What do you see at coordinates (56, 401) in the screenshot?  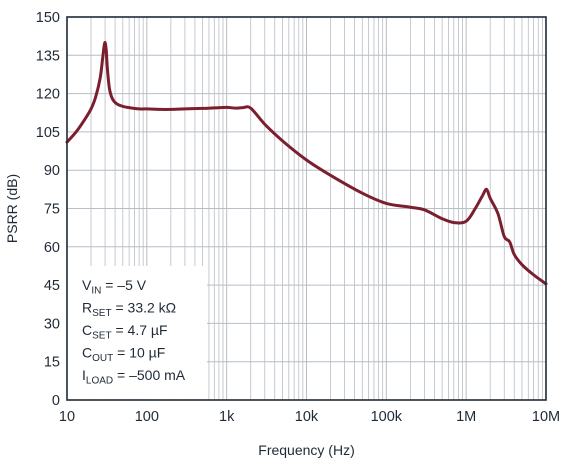 I see `y-tick-label: 0` at bounding box center [56, 401].